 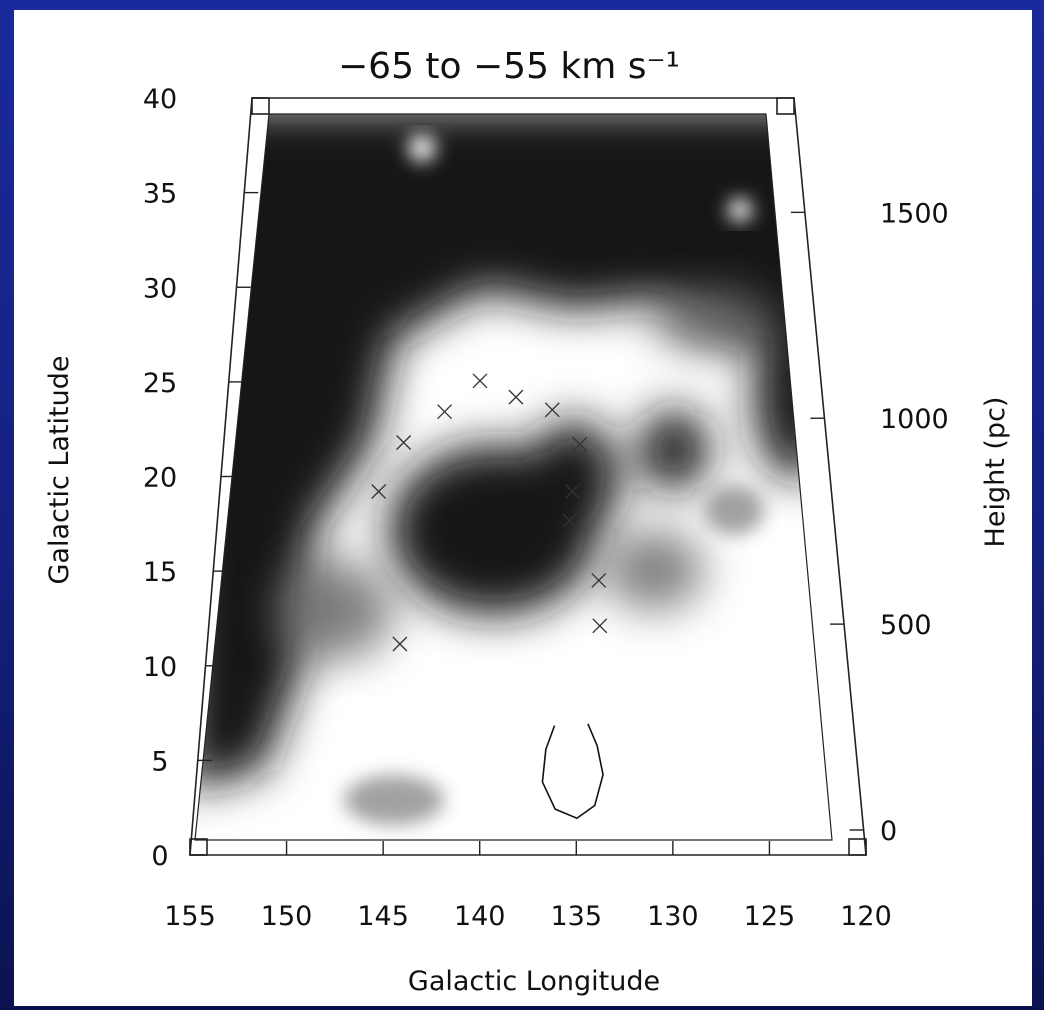 I want to click on x-tick-label: 125, so click(x=770, y=916).